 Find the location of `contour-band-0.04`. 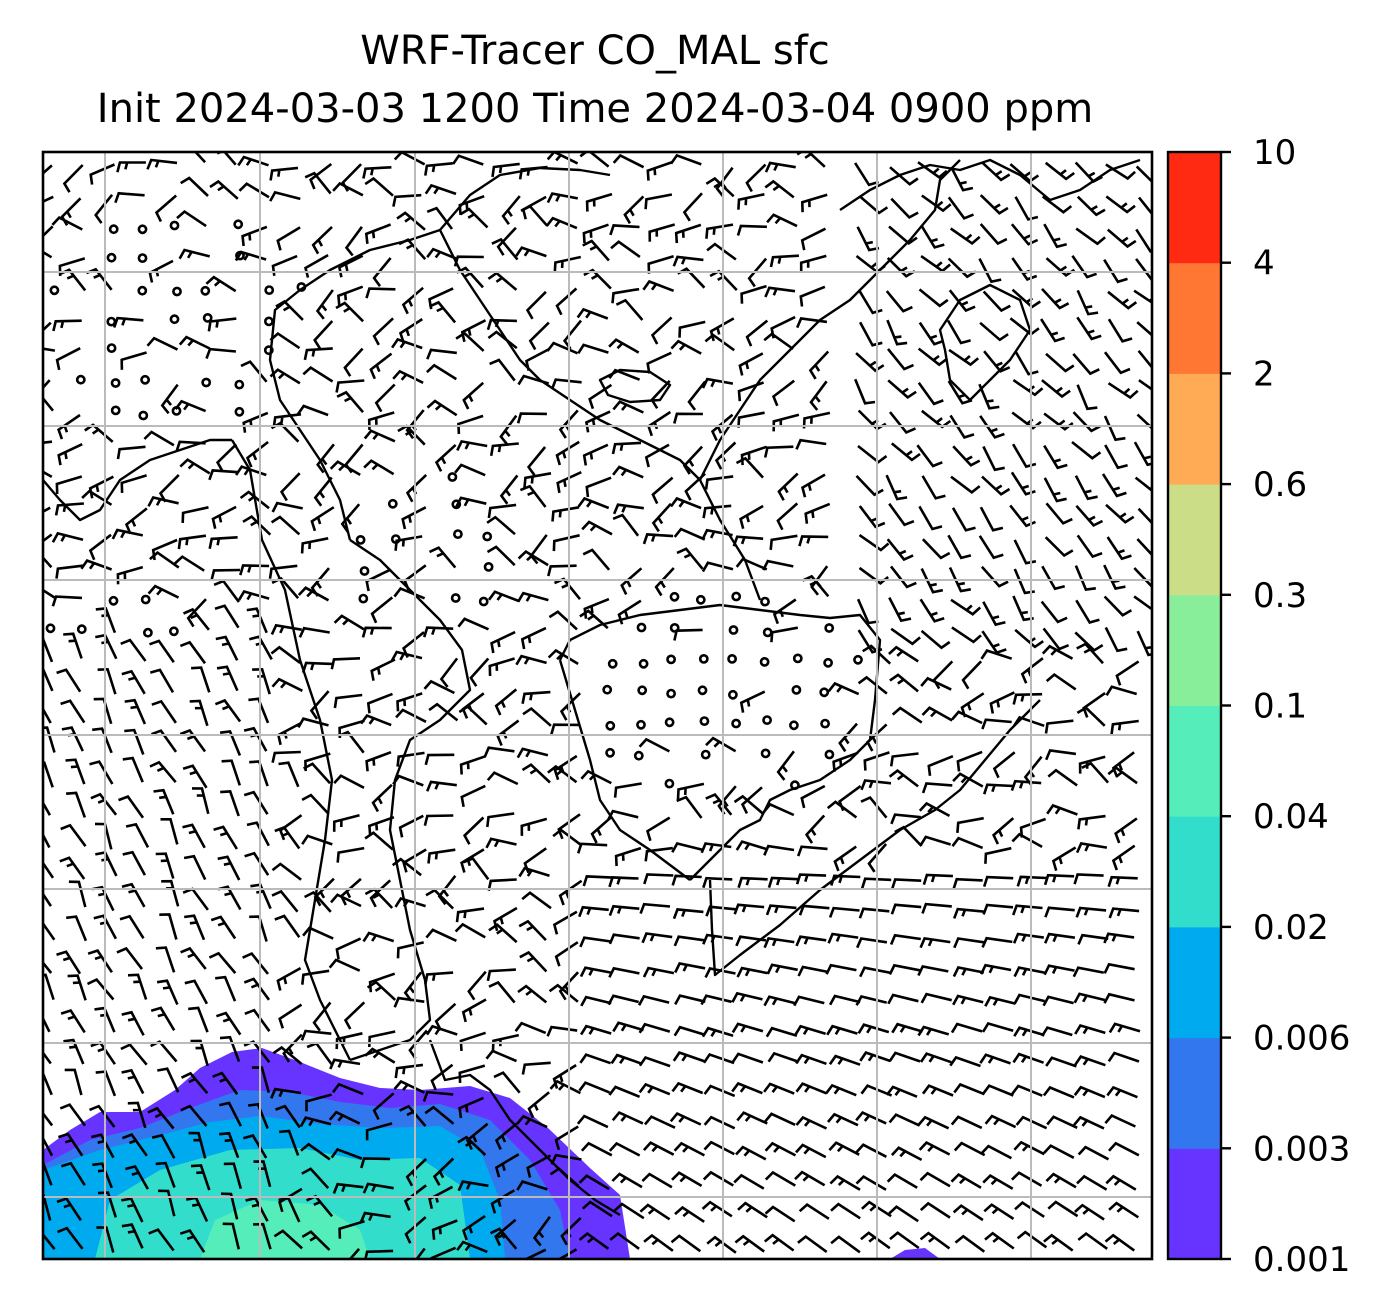

contour-band-0.04 is located at coordinates (285, 1229).